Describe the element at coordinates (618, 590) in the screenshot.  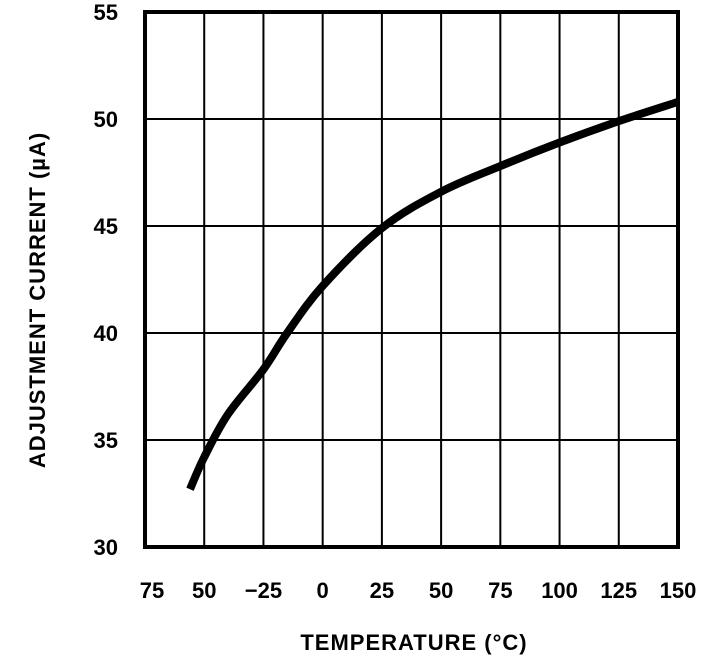
I see `x-tick-label: 125` at that location.